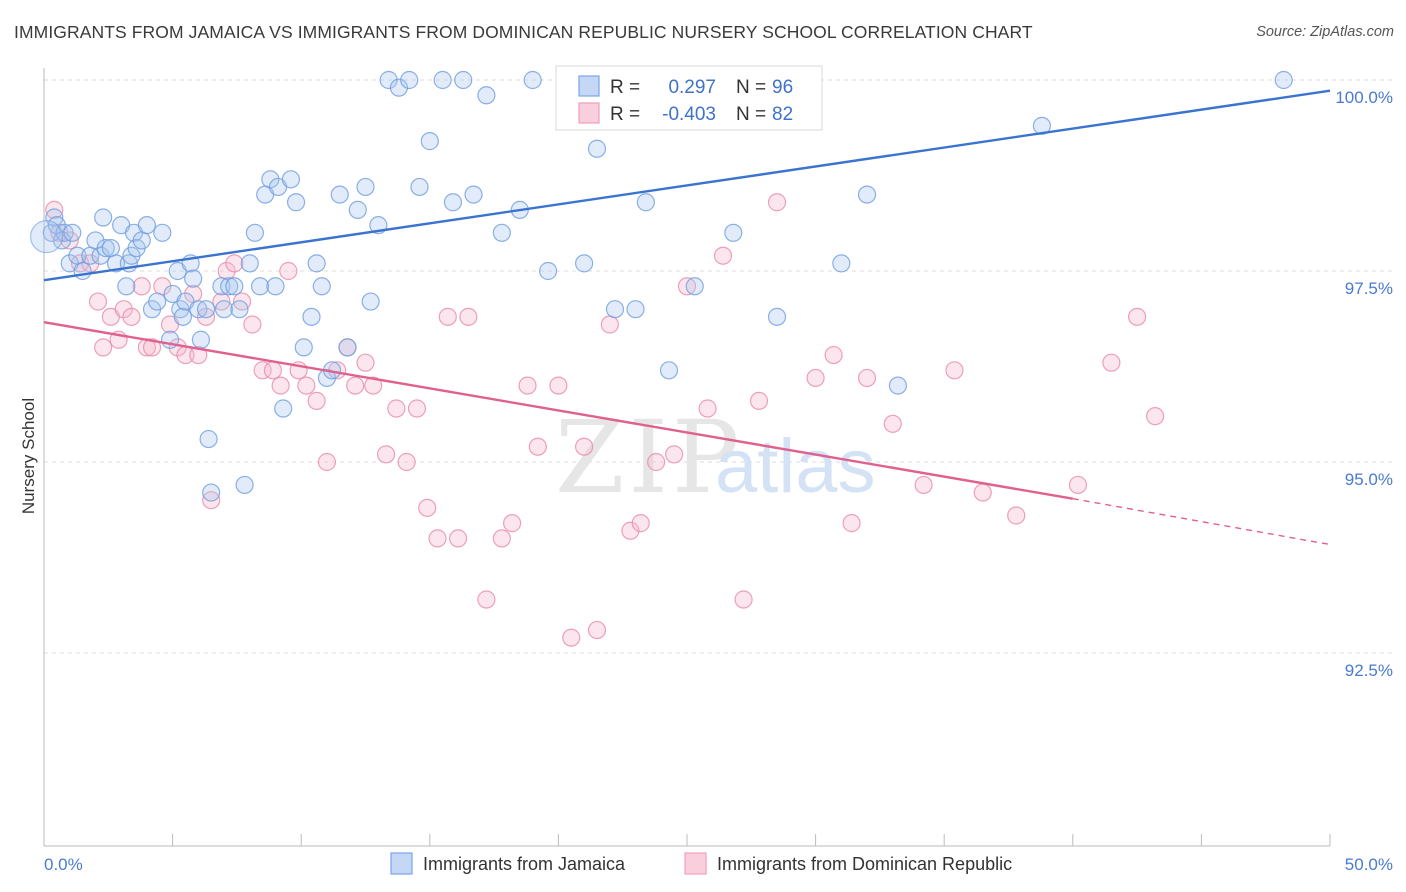 Image resolution: width=1406 pixels, height=892 pixels. What do you see at coordinates (1364, 384) in the screenshot?
I see `y-axis-tick-labels: 92.5% 95.0% 97.5% 100.0%` at bounding box center [1364, 384].